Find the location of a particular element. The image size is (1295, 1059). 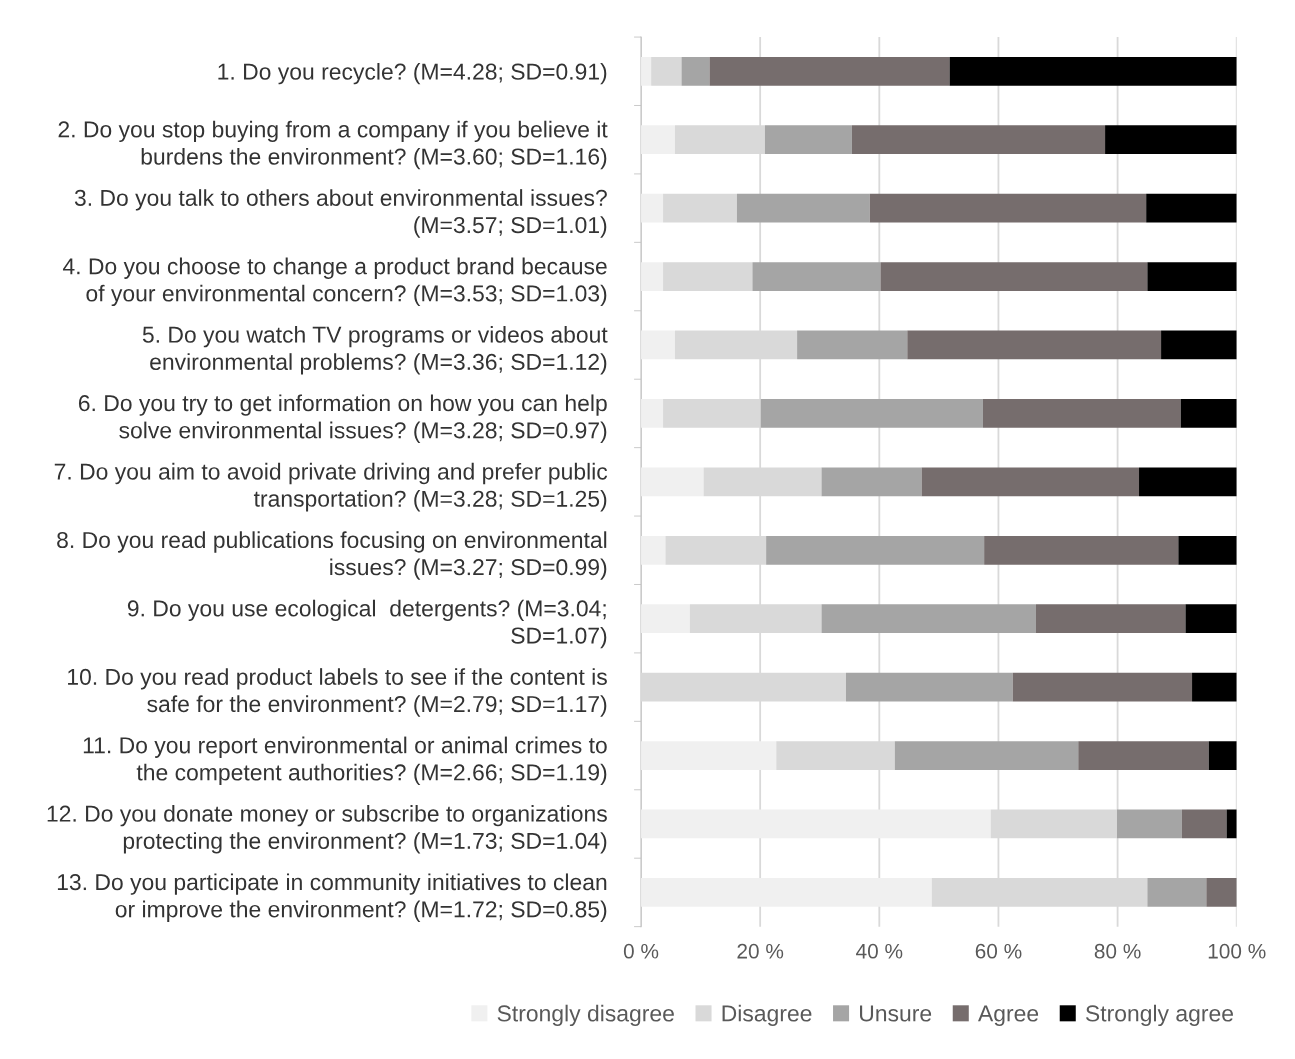

y-tick-label: 11. Do you report environmental or animal crimes to the competent authorities? (M=2.66; SD=1.19) is located at coordinates (345, 761).